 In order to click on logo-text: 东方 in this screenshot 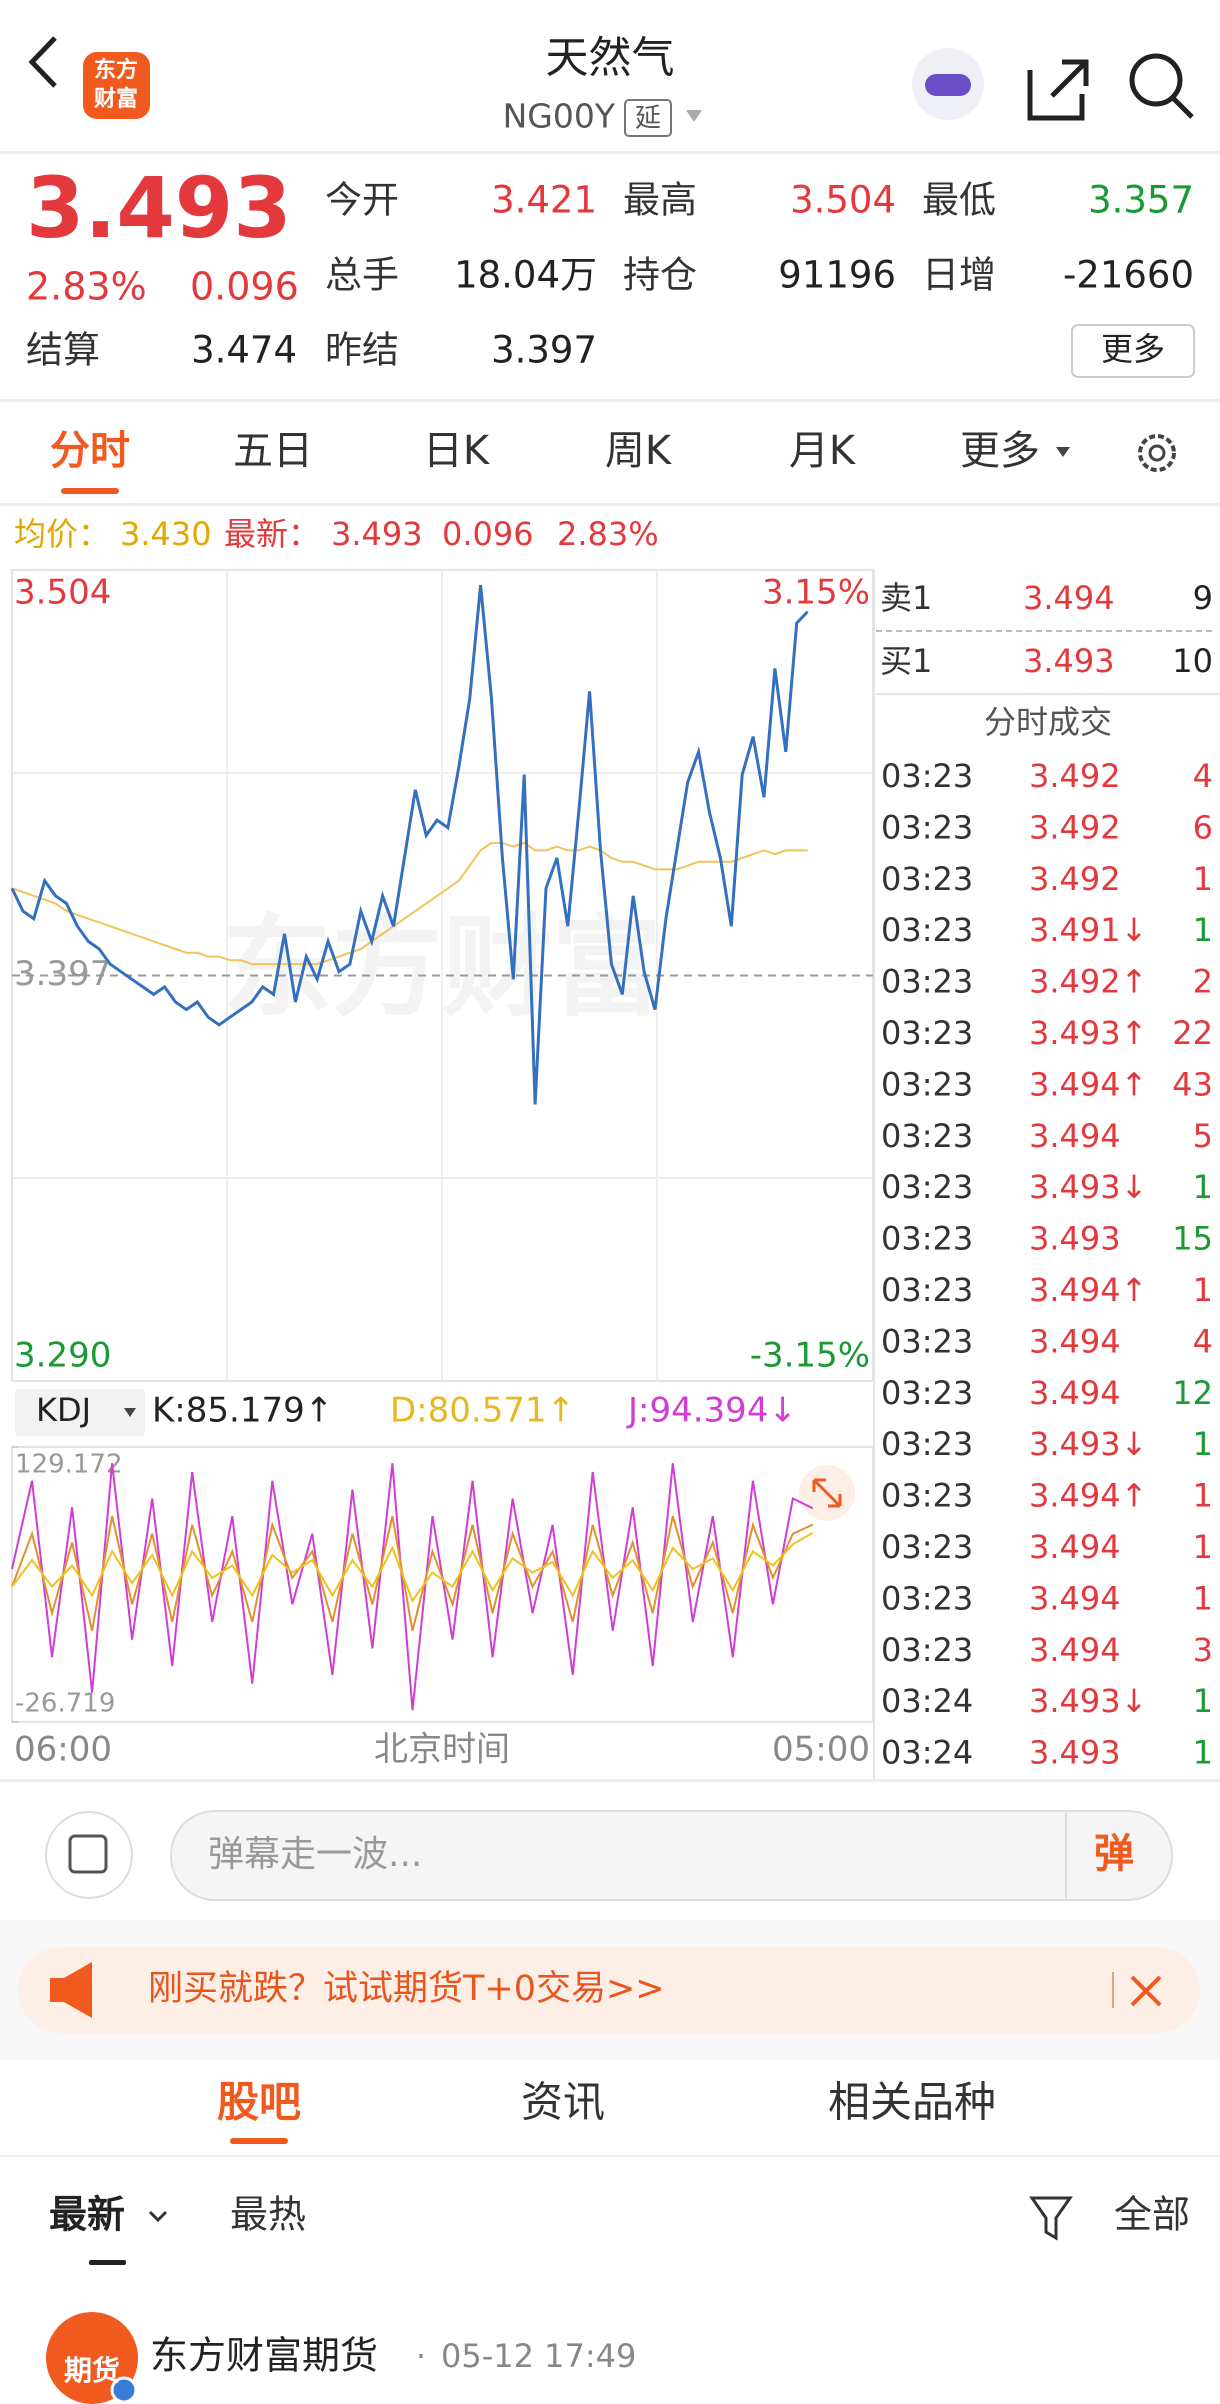, I will do `click(116, 70)`.